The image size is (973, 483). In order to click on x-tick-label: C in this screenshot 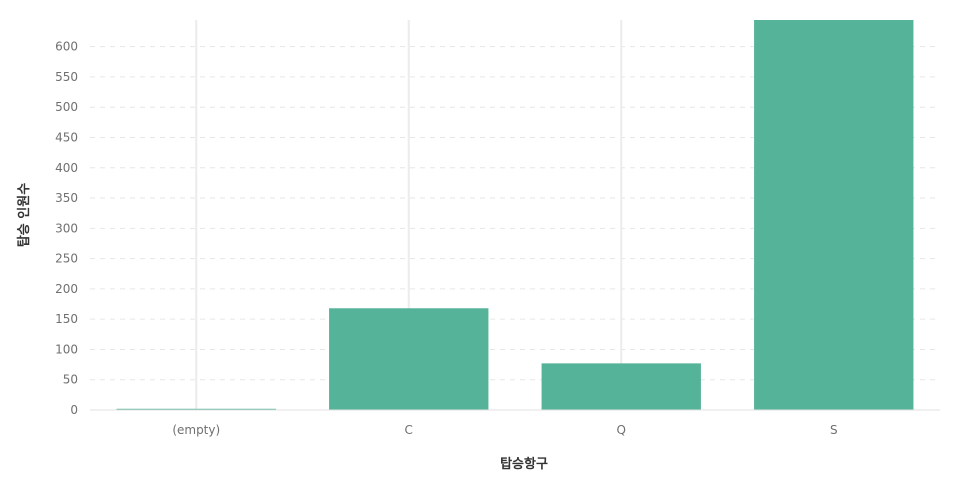, I will do `click(409, 430)`.